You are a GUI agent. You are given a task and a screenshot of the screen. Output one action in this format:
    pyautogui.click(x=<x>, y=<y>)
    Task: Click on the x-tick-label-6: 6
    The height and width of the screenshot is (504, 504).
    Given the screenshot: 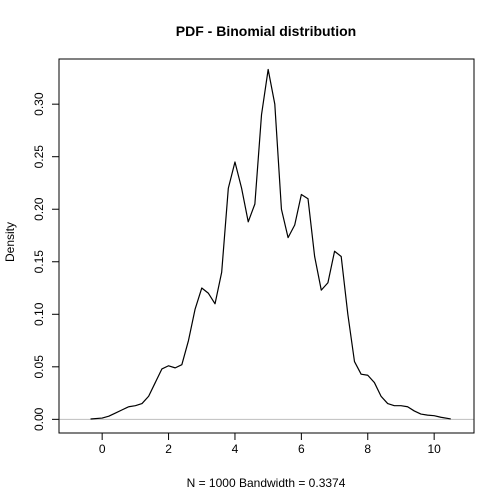 What is the action you would take?
    pyautogui.click(x=301, y=449)
    